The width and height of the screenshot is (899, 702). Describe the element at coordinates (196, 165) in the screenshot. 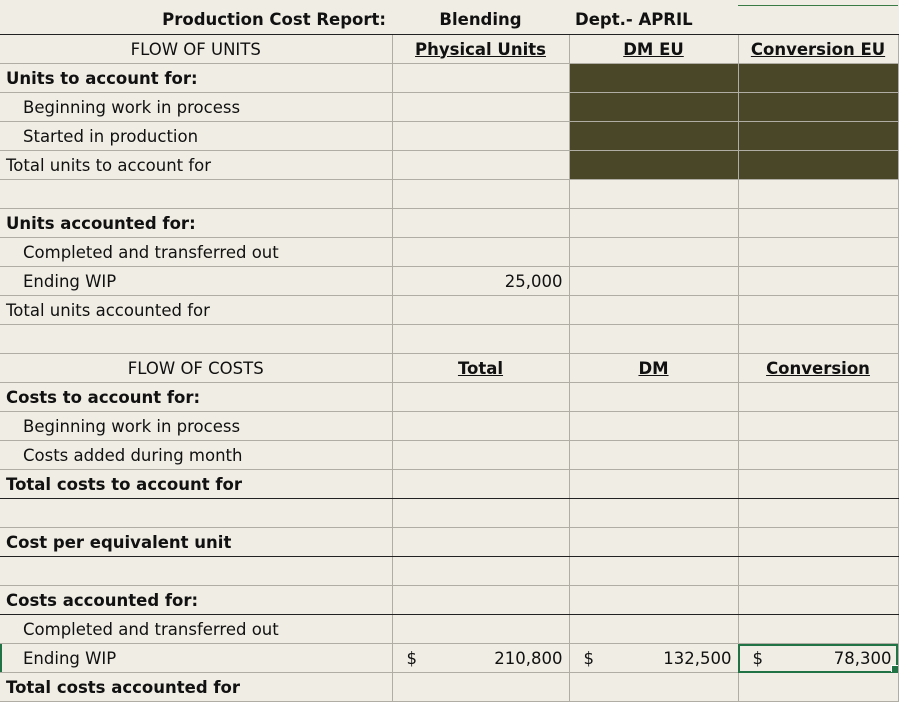

I see `total-units-to-account-label: Total units to account for` at that location.